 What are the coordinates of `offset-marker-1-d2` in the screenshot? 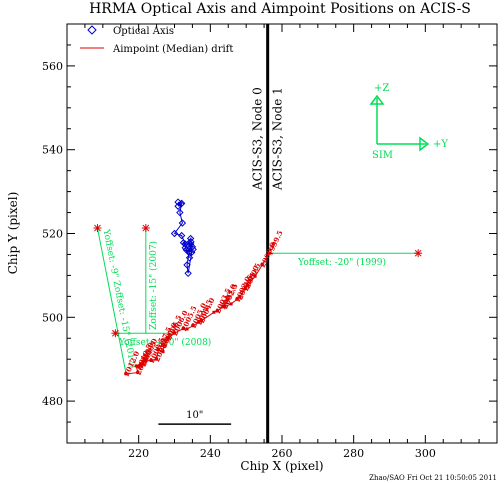 It's located at (97, 228).